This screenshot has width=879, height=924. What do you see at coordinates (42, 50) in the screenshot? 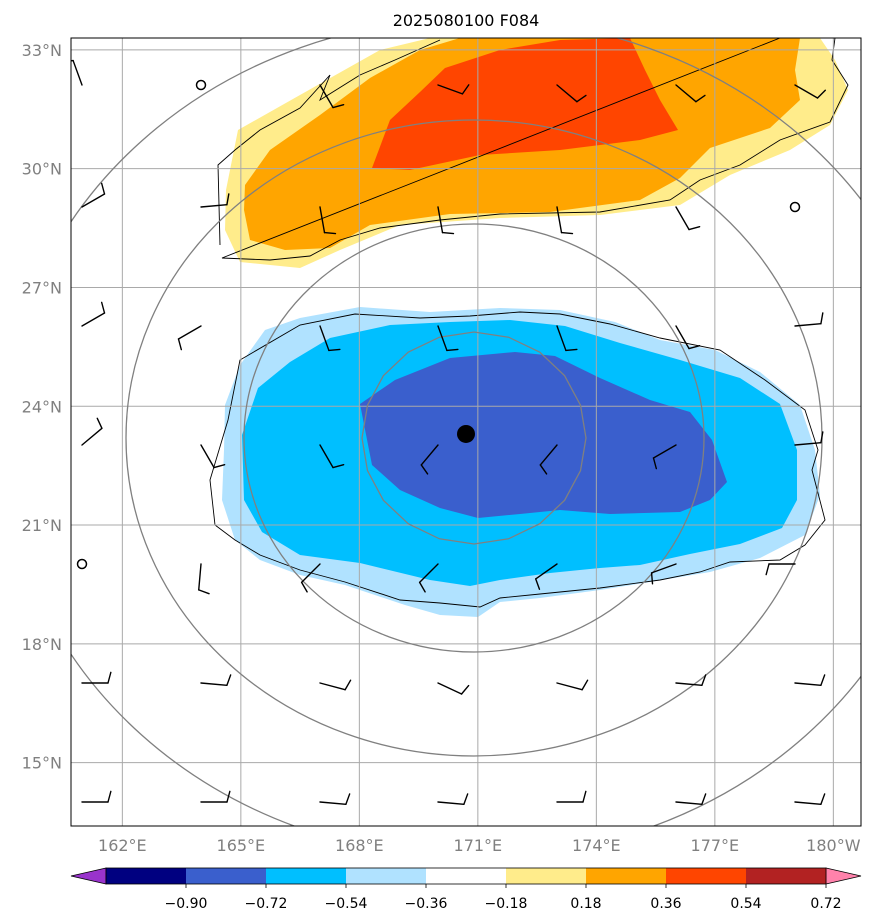
I see `lat-tick-label: 33°N` at bounding box center [42, 50].